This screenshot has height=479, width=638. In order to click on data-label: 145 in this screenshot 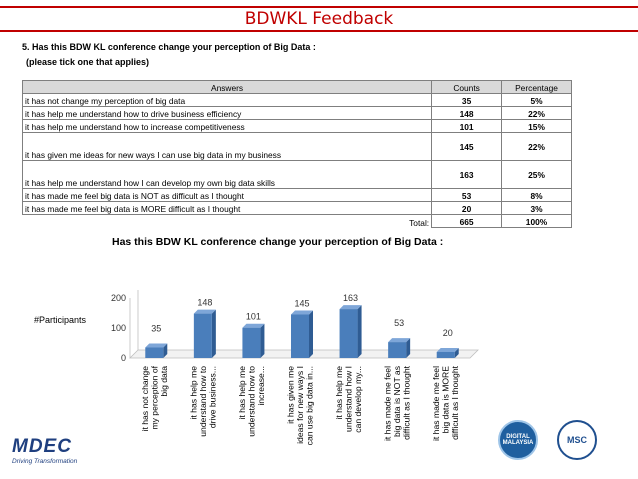, I will do `click(301, 304)`.